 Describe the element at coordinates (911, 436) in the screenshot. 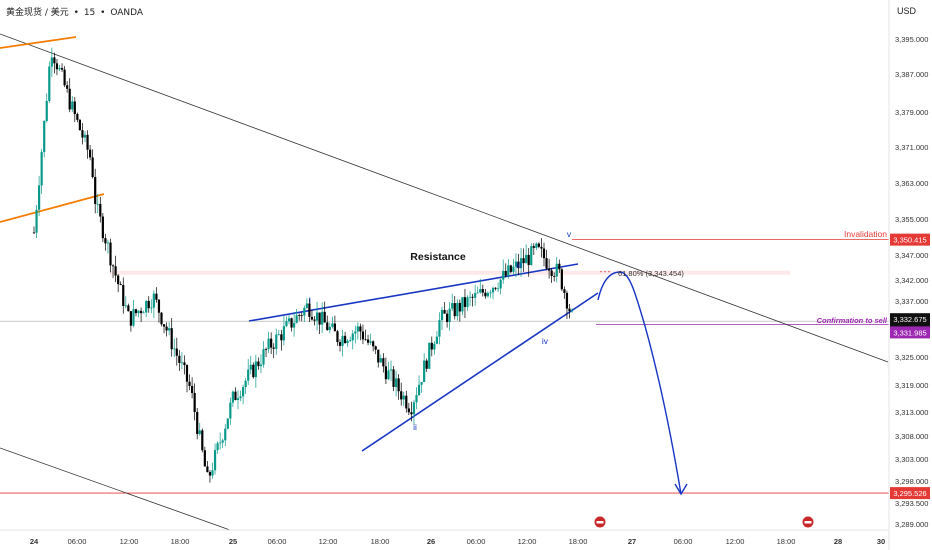

I see `y-tick-label: 3,308.000` at that location.